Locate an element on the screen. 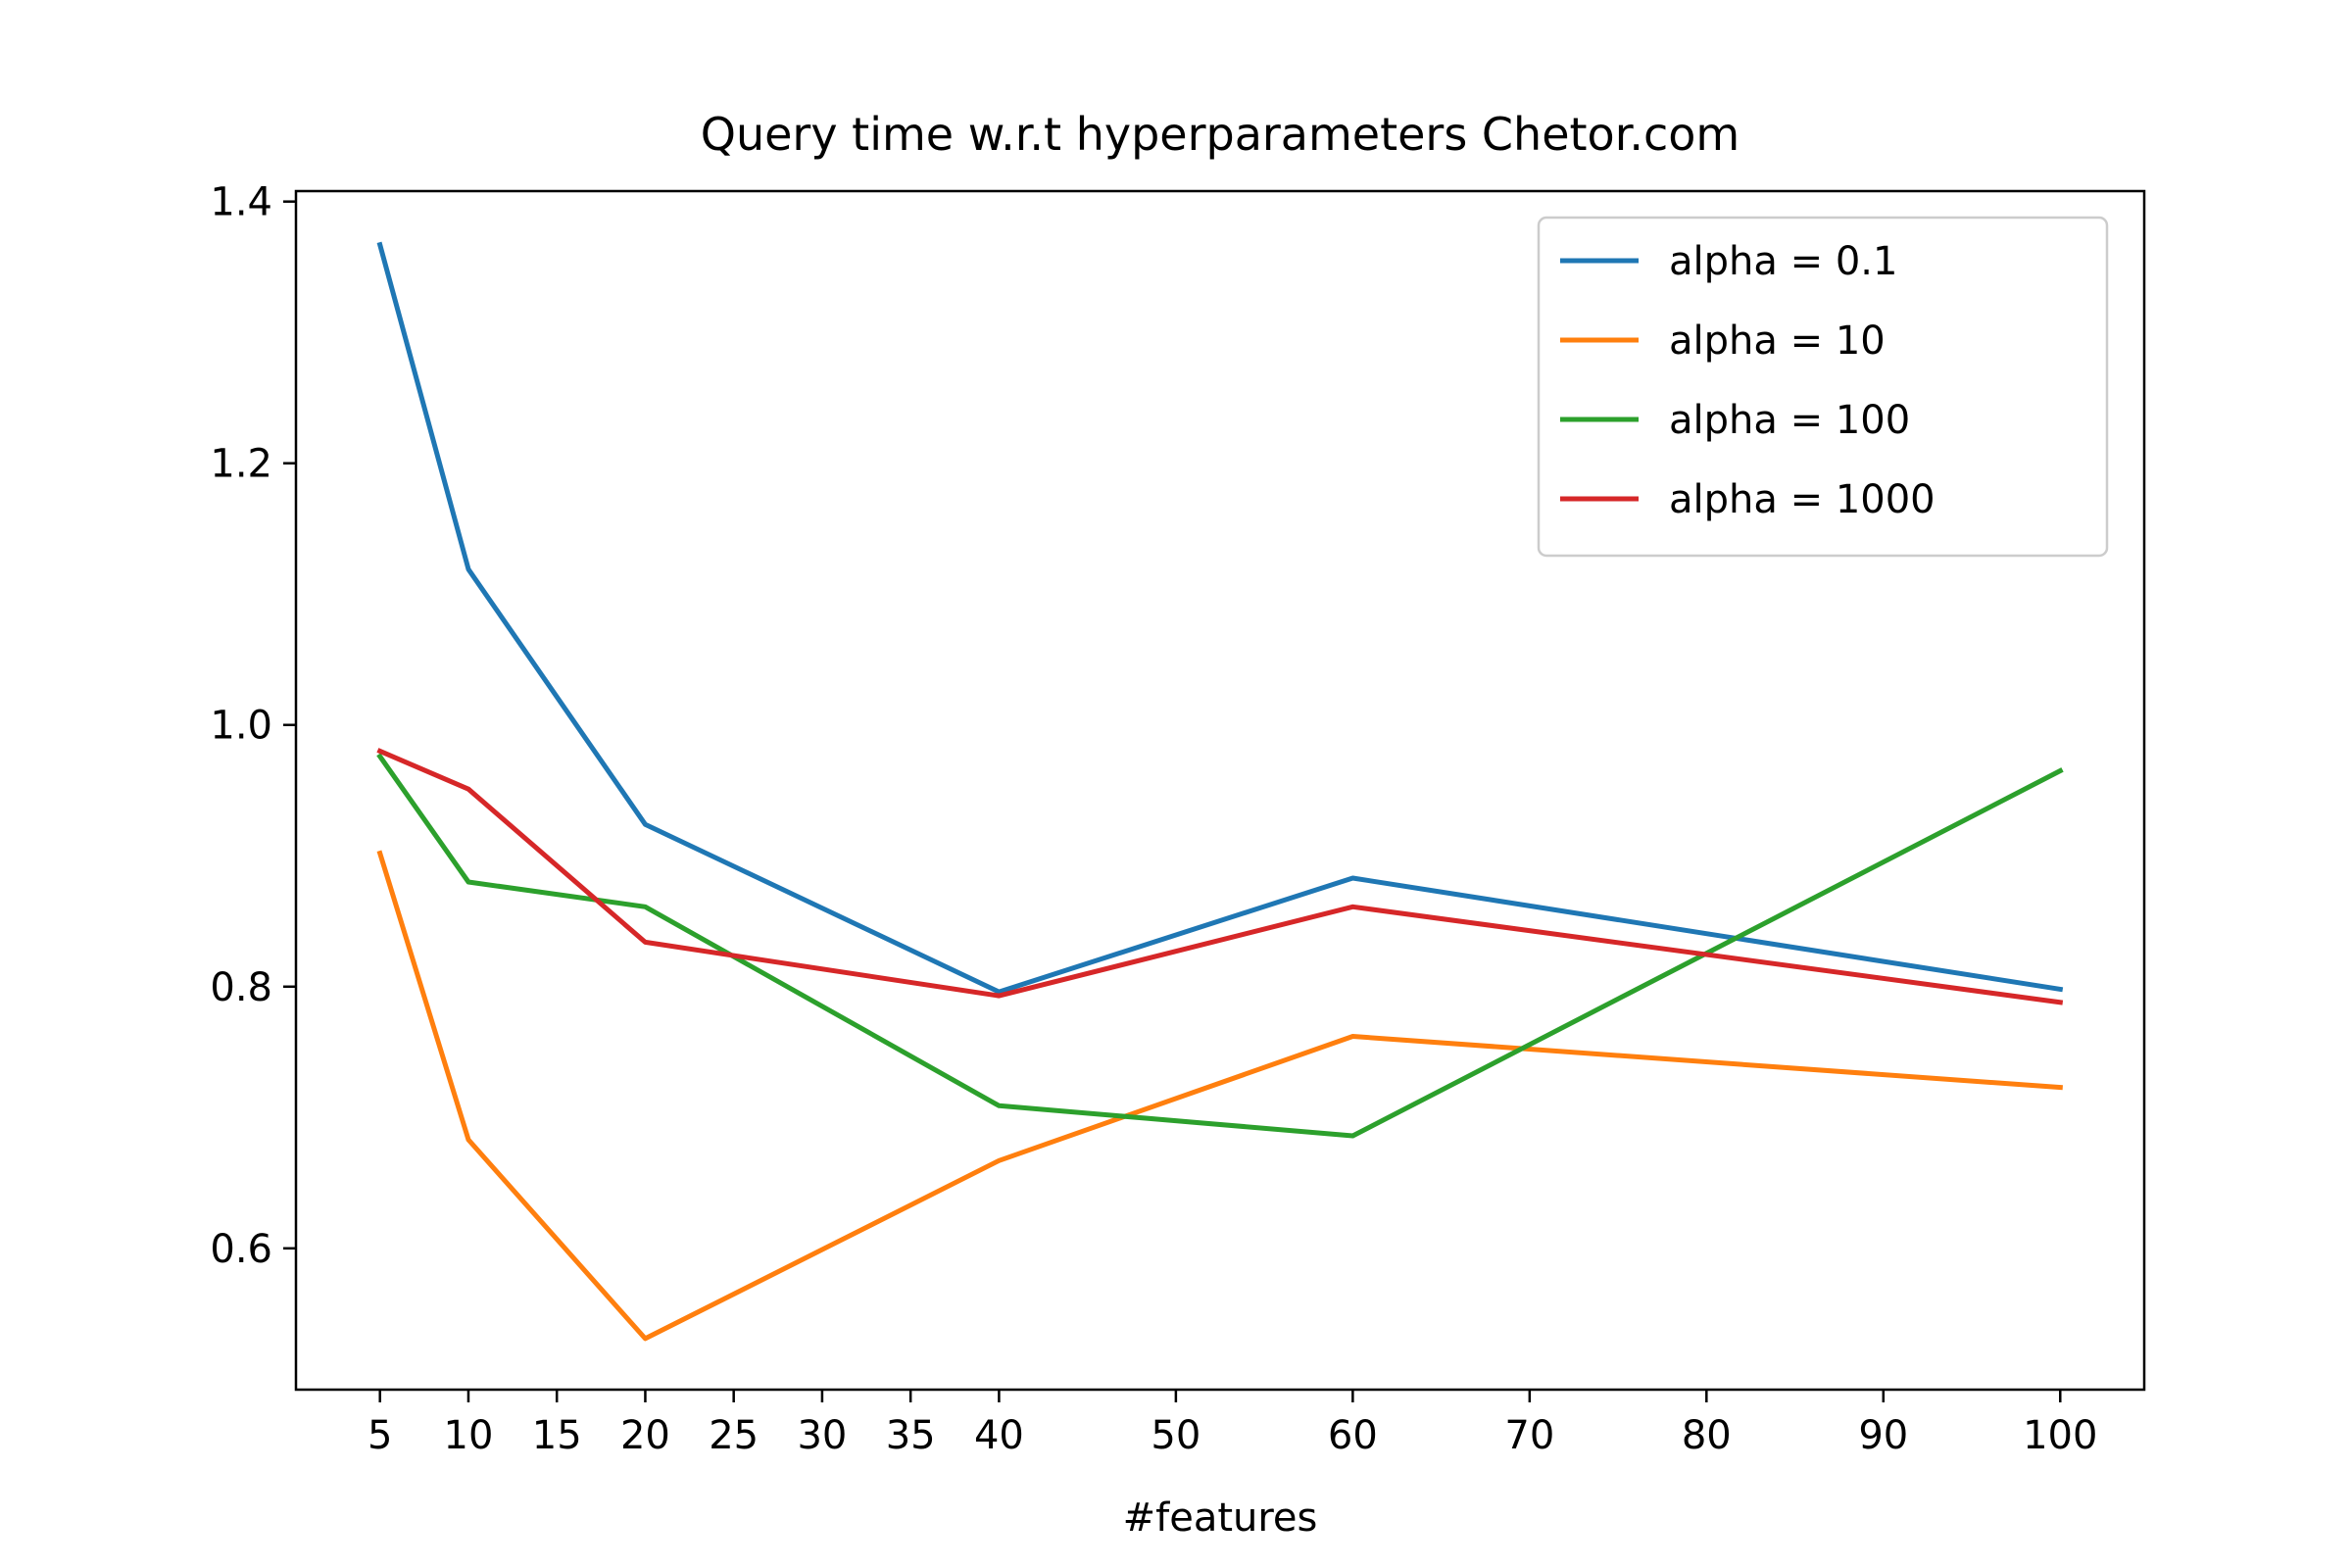  x-tick-label-11: 80 is located at coordinates (1707, 1435).